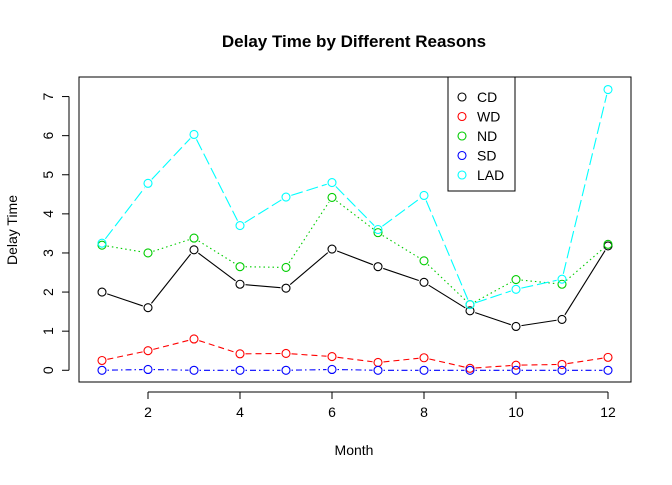 The height and width of the screenshot is (485, 672). What do you see at coordinates (486, 156) in the screenshot?
I see `legend-label: SD` at bounding box center [486, 156].